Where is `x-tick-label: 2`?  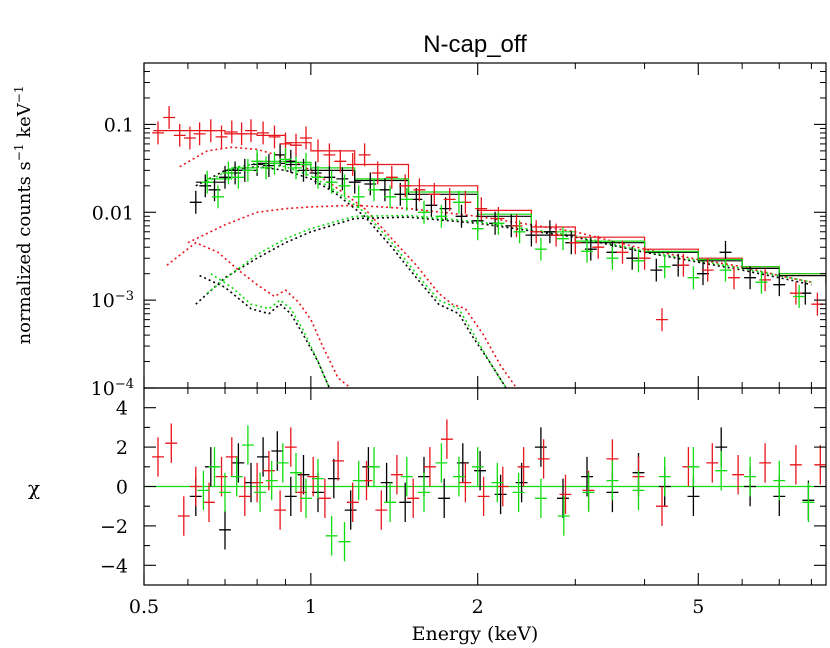 x-tick-label: 2 is located at coordinates (478, 607).